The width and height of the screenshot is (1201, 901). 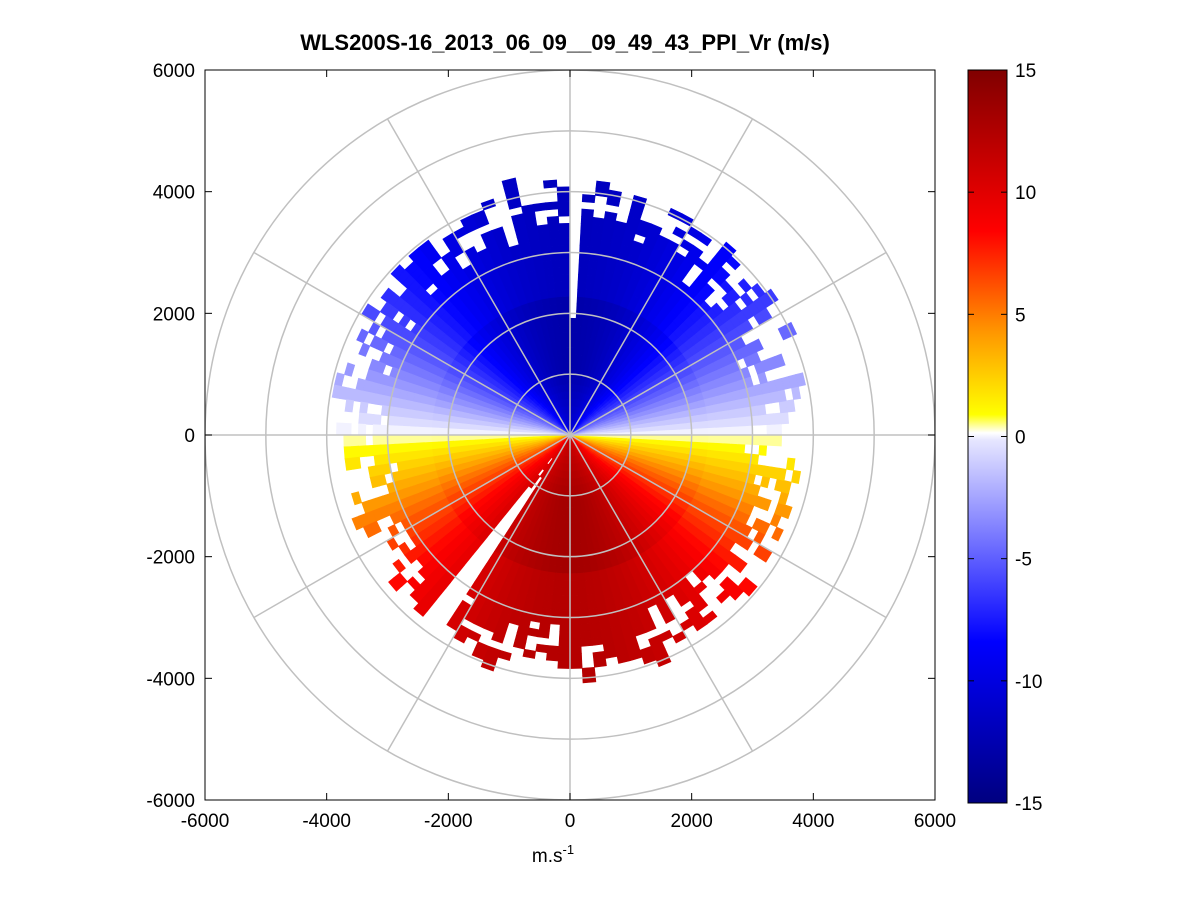 What do you see at coordinates (570, 821) in the screenshot?
I see `x-tick-label: 0` at bounding box center [570, 821].